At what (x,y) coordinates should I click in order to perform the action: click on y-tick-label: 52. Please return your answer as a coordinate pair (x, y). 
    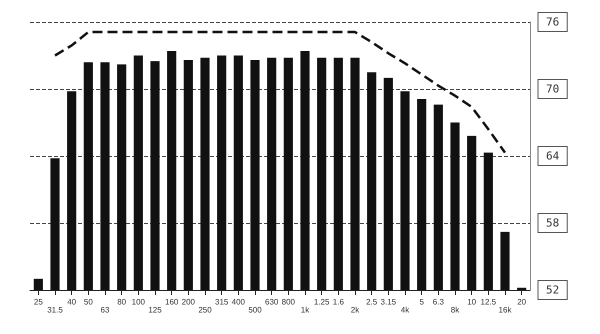
    Looking at the image, I should click on (553, 290).